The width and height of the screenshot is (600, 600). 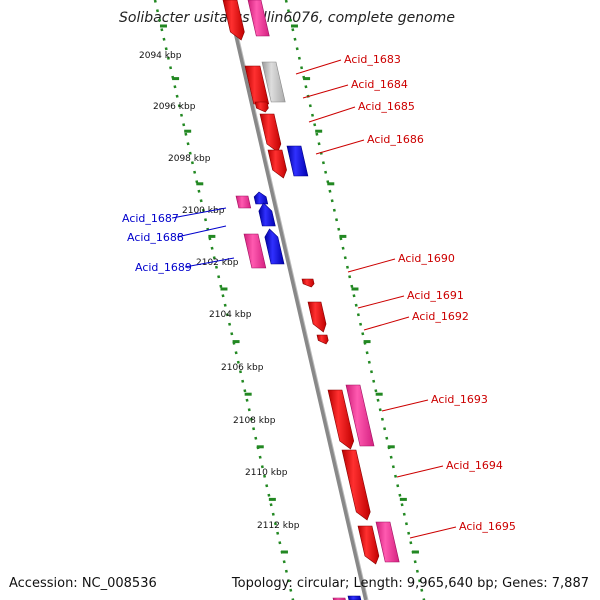 What do you see at coordinates (150, 218) in the screenshot?
I see `gene-label-acid-1687: Acid_1687` at bounding box center [150, 218].